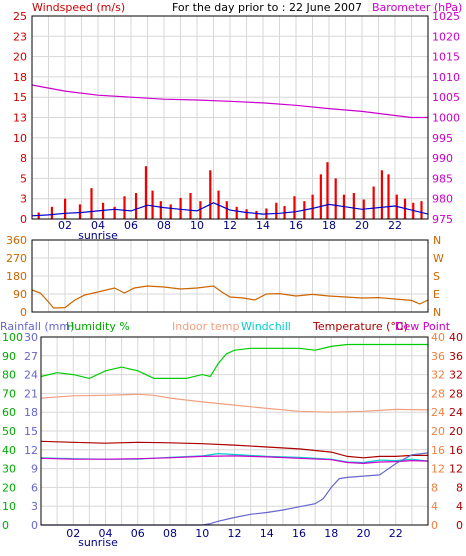 This screenshot has height=556, width=466. What do you see at coordinates (34, 487) in the screenshot?
I see `rain-tick-label: 6` at bounding box center [34, 487].